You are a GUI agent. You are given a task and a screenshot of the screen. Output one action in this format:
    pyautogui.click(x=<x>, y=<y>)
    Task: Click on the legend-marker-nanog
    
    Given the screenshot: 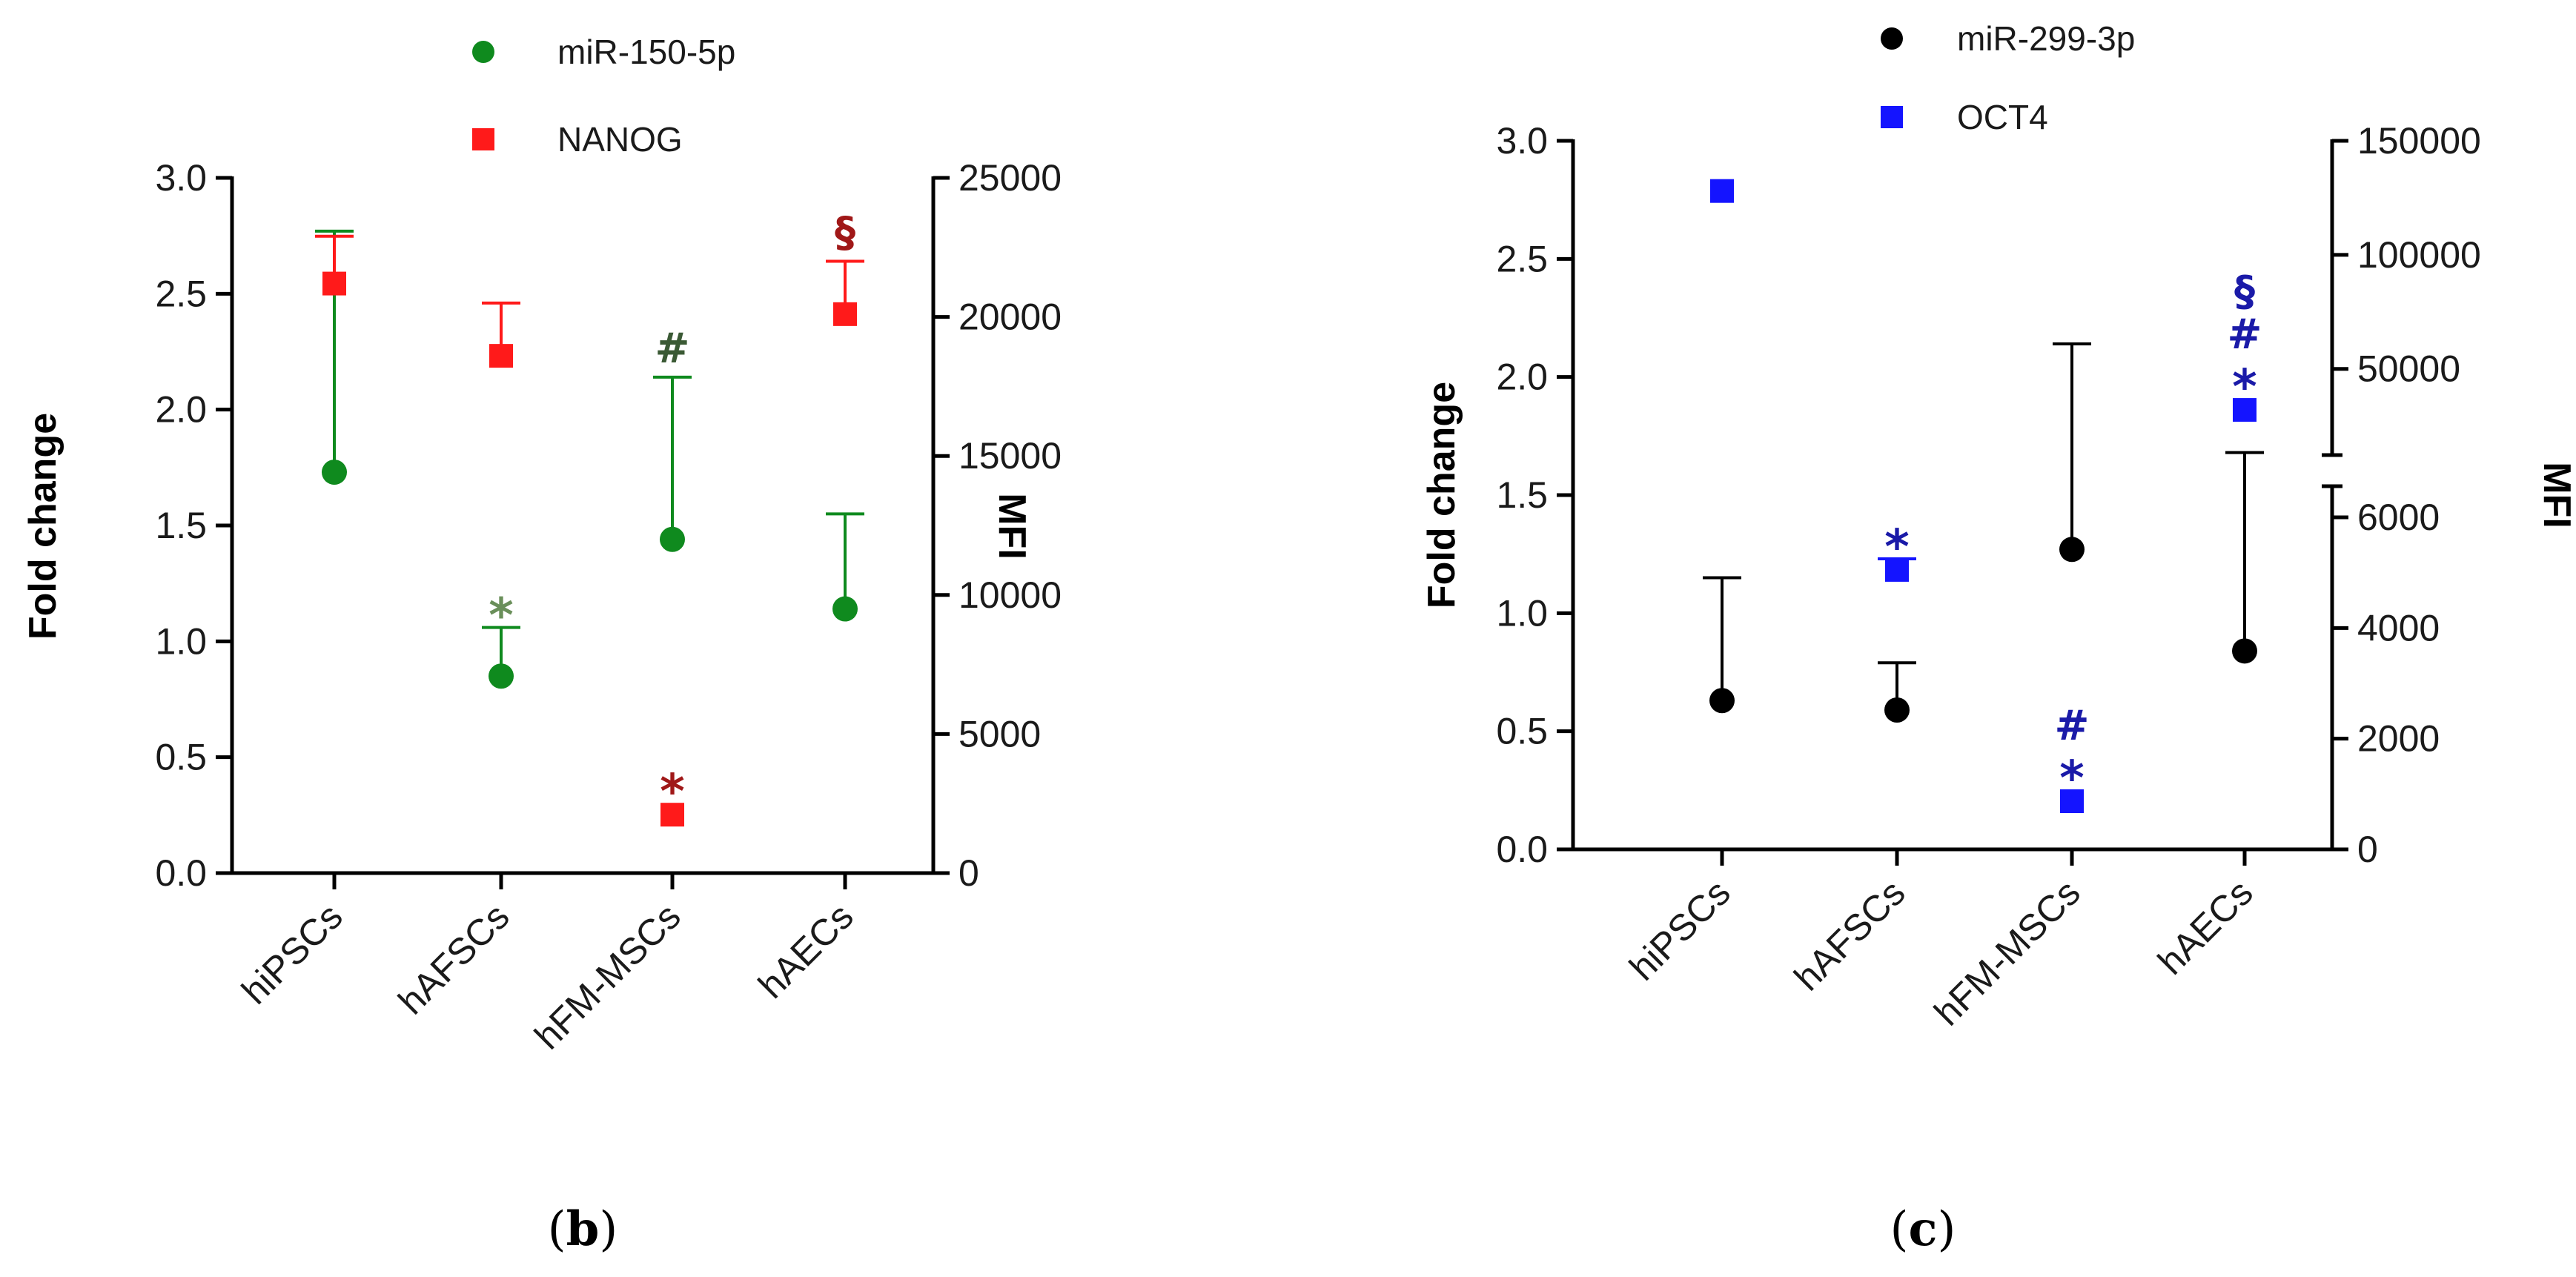 What is the action you would take?
    pyautogui.click(x=483, y=139)
    